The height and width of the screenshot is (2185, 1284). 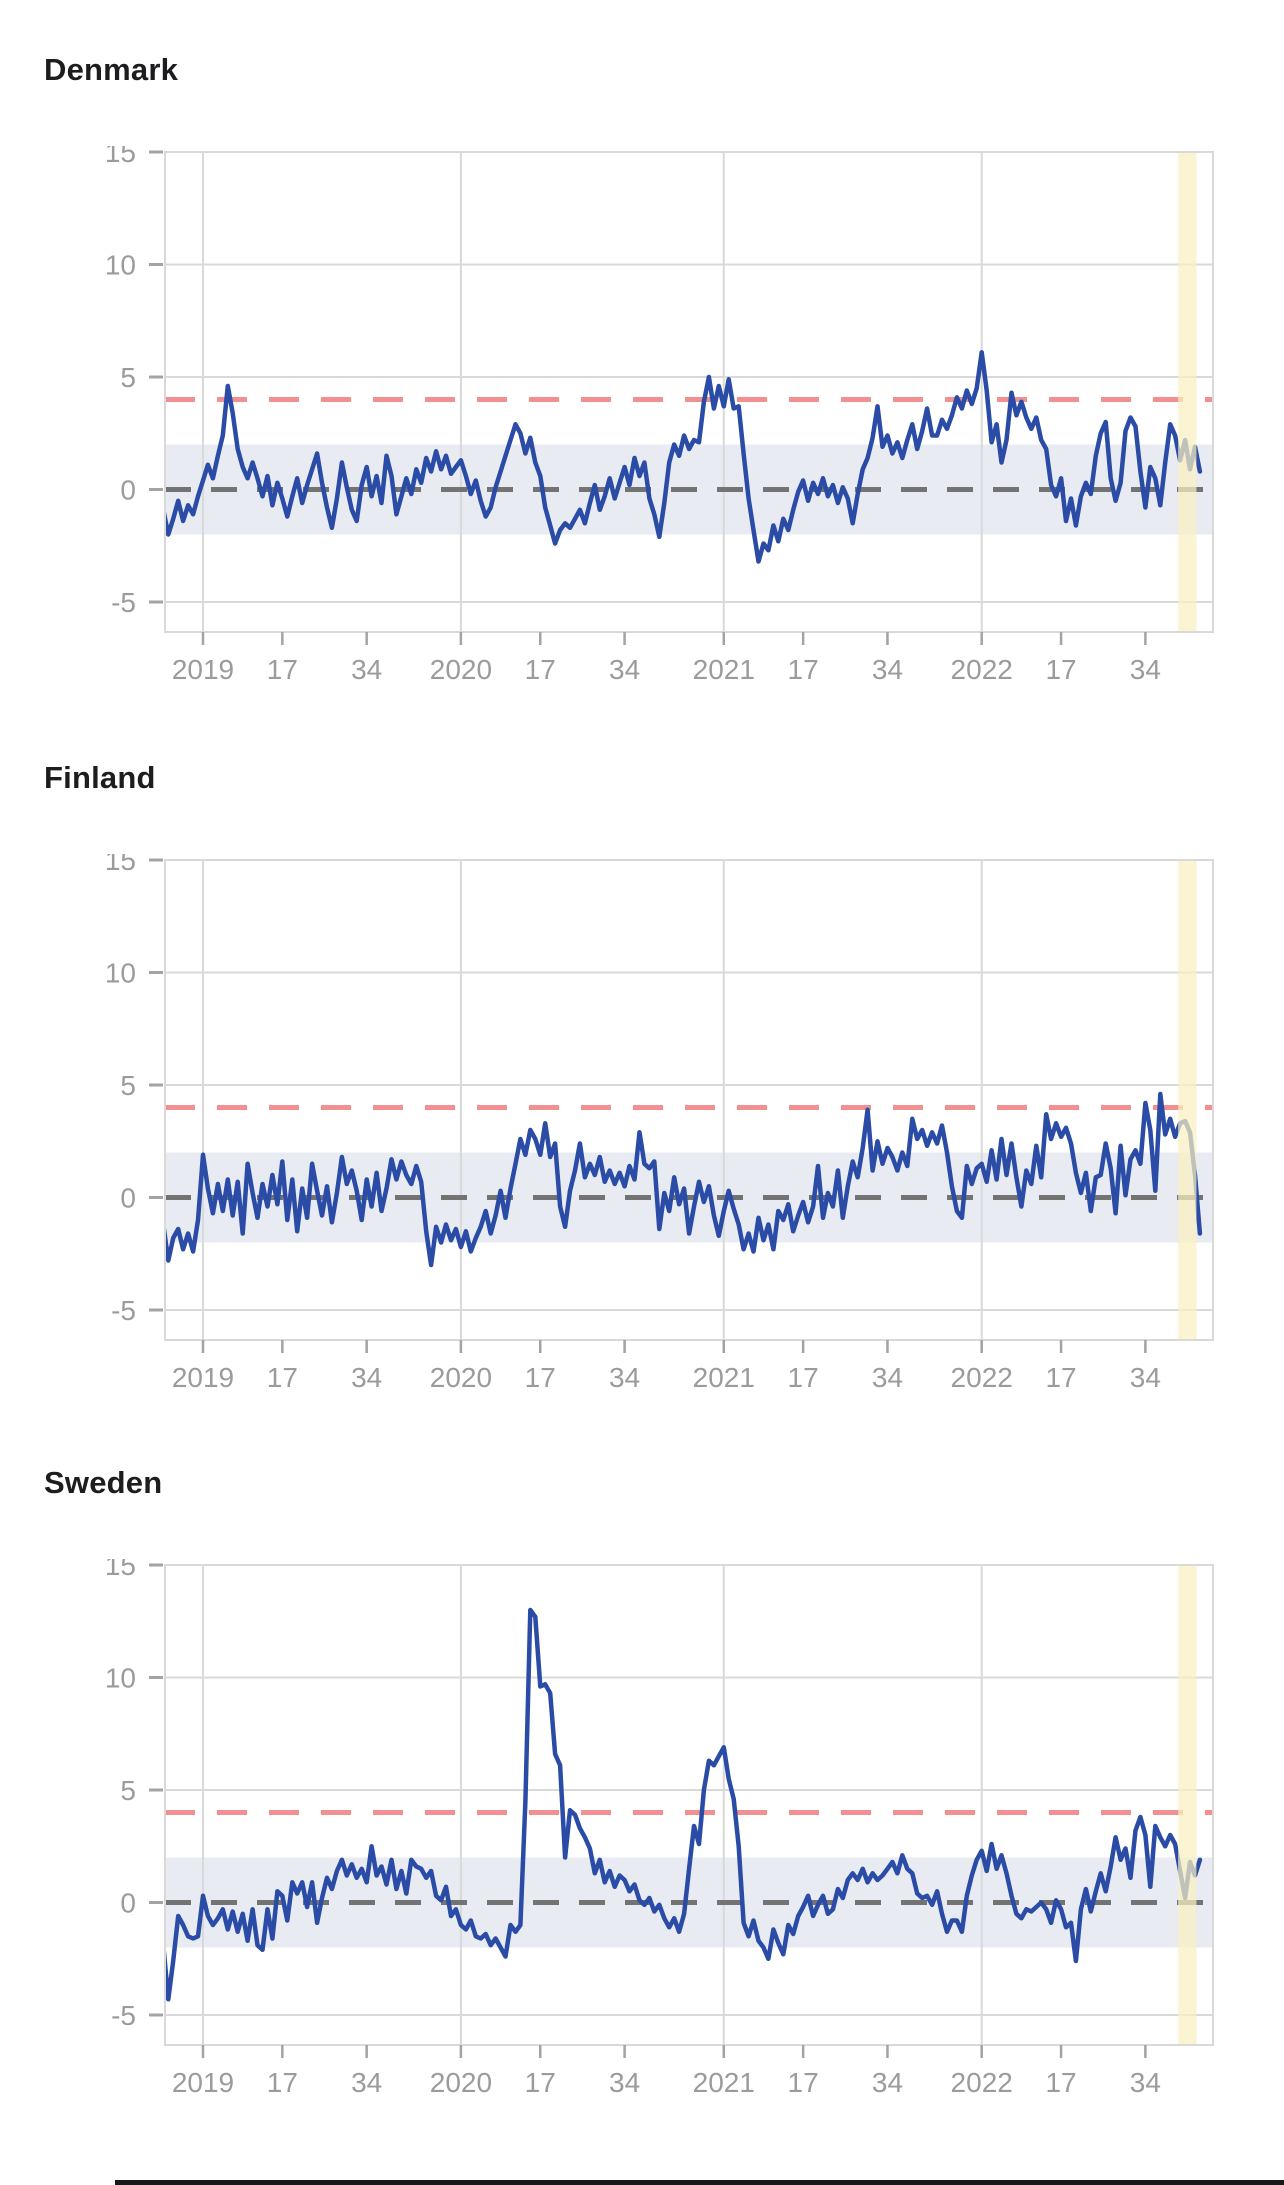 What do you see at coordinates (111, 69) in the screenshot?
I see `chart-title-denmark: Denmark` at bounding box center [111, 69].